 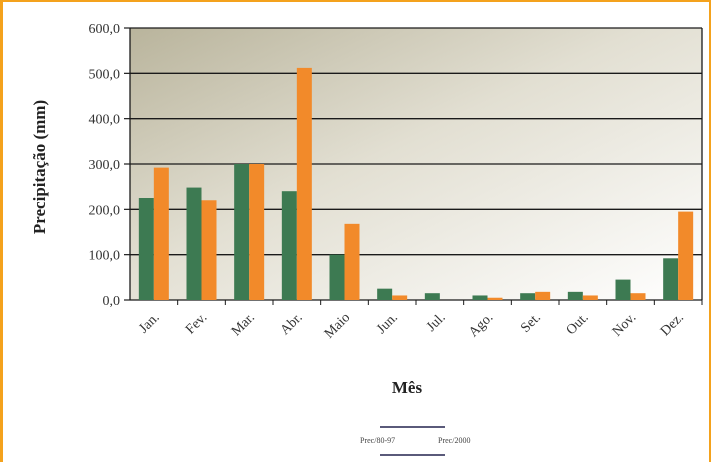 I want to click on legend-series-2-label: Prec/2000, so click(x=454, y=440).